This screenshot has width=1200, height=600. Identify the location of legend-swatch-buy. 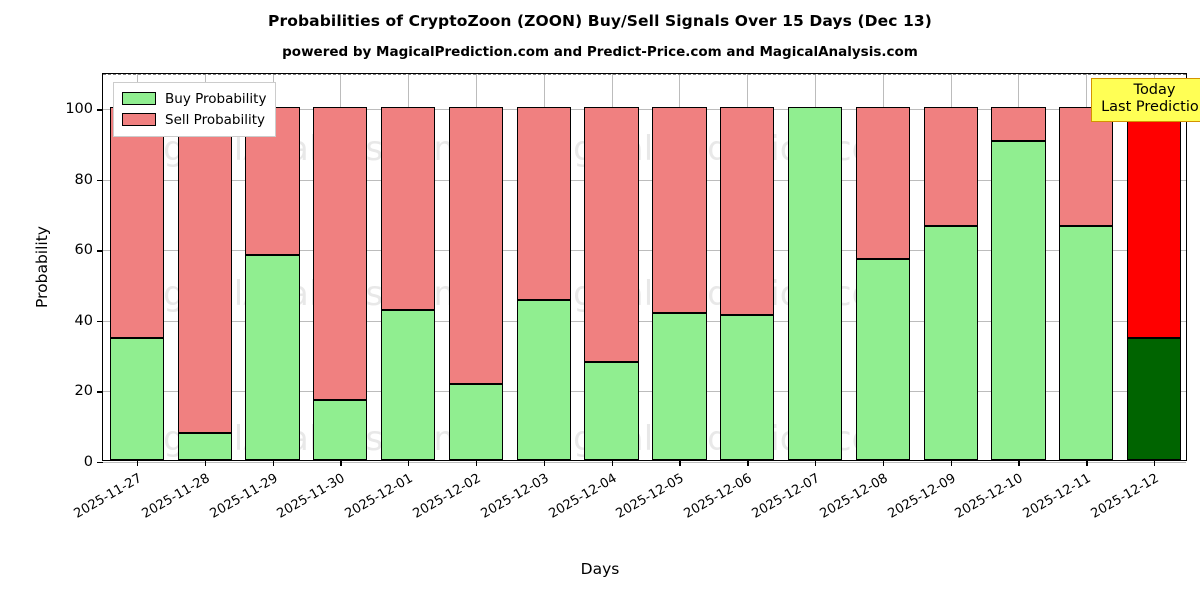
(139, 98).